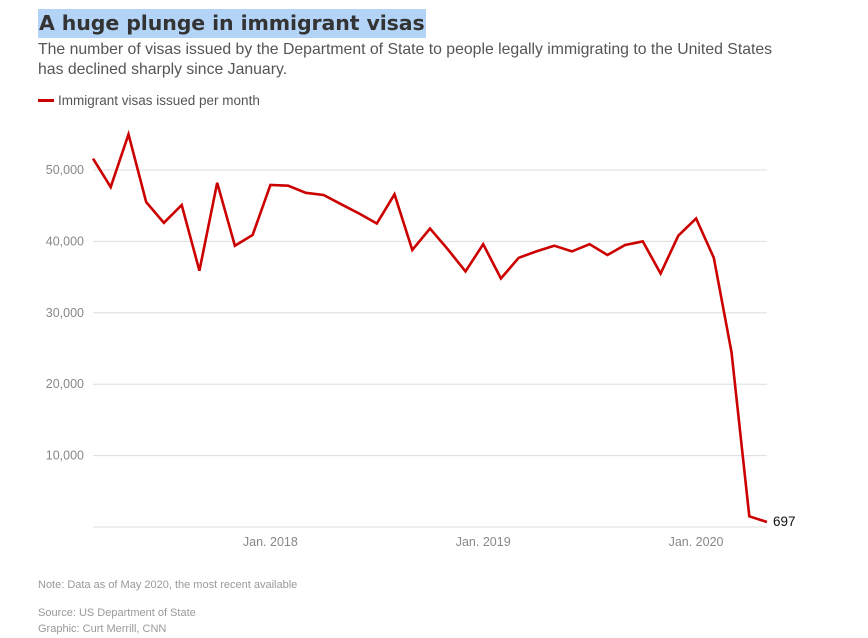 The width and height of the screenshot is (868, 638). What do you see at coordinates (65, 384) in the screenshot?
I see `y-tick-label: 20,000` at bounding box center [65, 384].